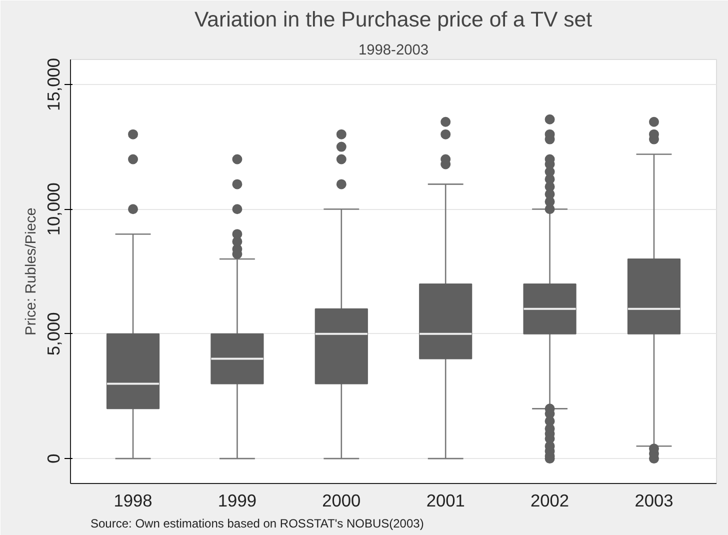  What do you see at coordinates (54, 209) in the screenshot?
I see `y-tick-label: 10,000` at bounding box center [54, 209].